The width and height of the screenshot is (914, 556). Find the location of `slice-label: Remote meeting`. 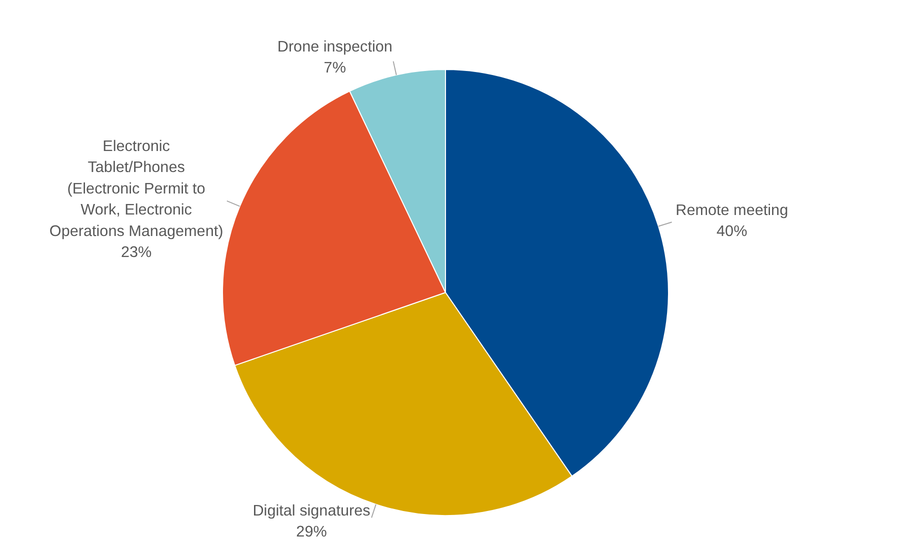

slice-label: Remote meeting is located at coordinates (732, 210).